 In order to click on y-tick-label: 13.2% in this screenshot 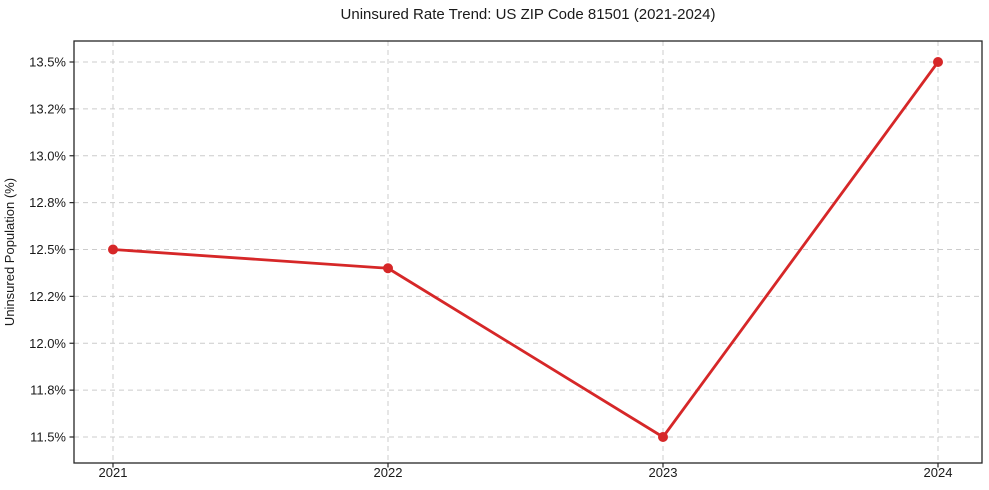, I will do `click(47, 108)`.